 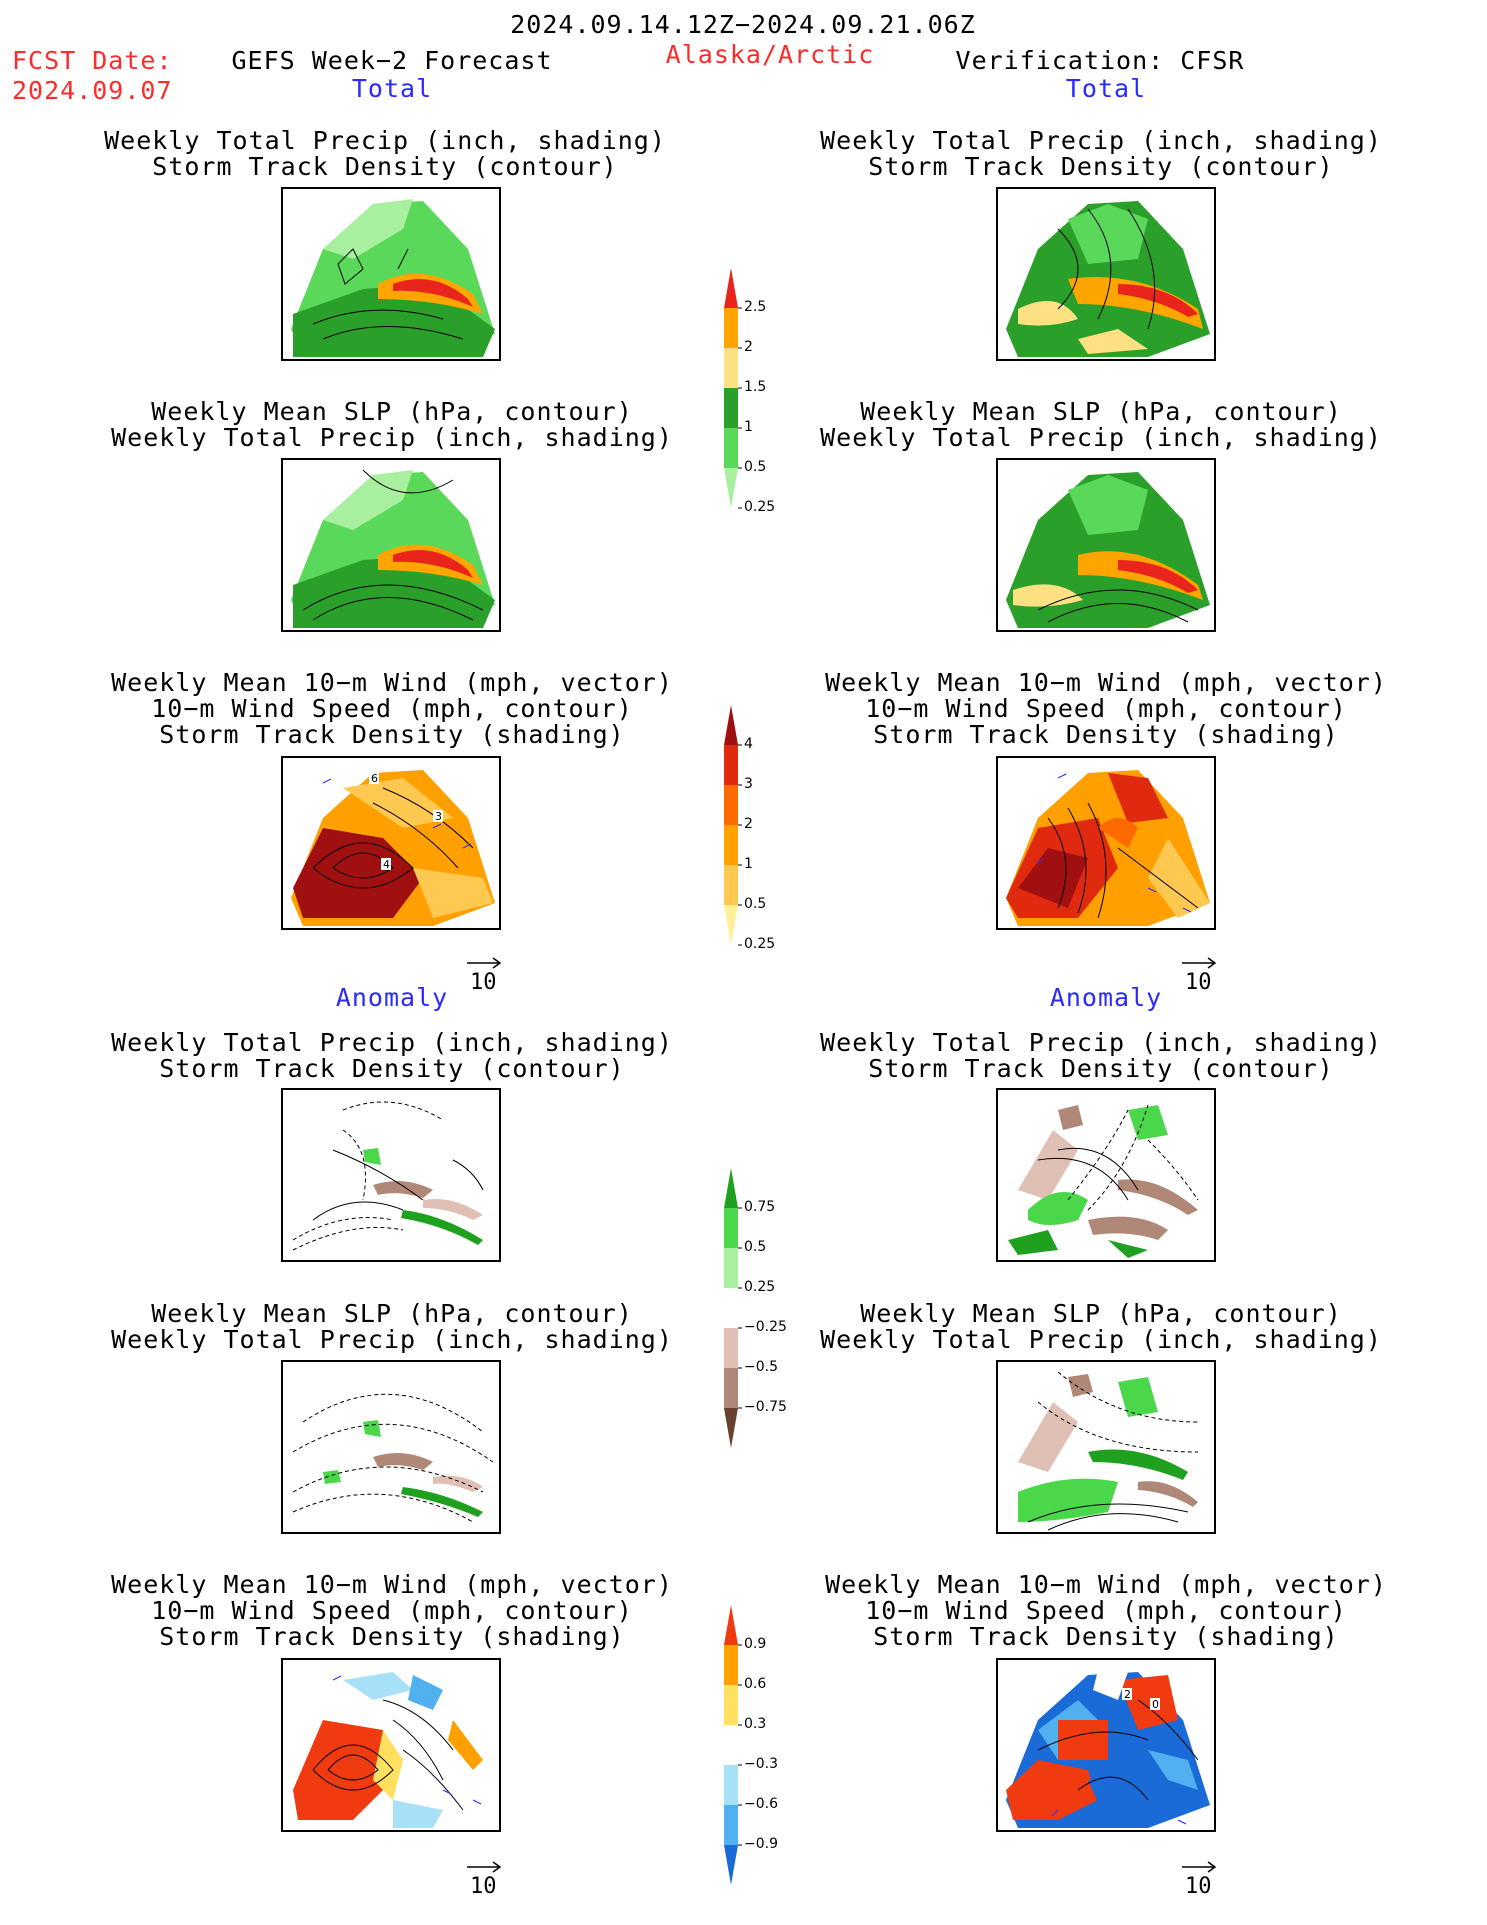 What do you see at coordinates (1106, 997) in the screenshot?
I see `section-anomaly-right: Anomaly` at bounding box center [1106, 997].